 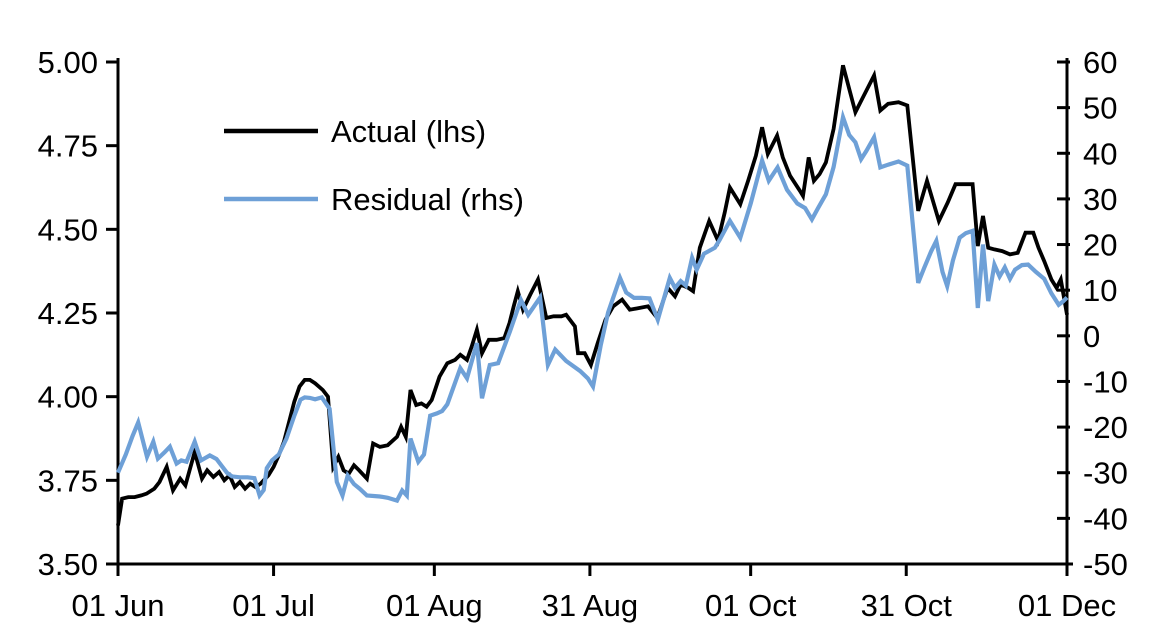 I want to click on right-tick-label: -10, so click(x=1105, y=381).